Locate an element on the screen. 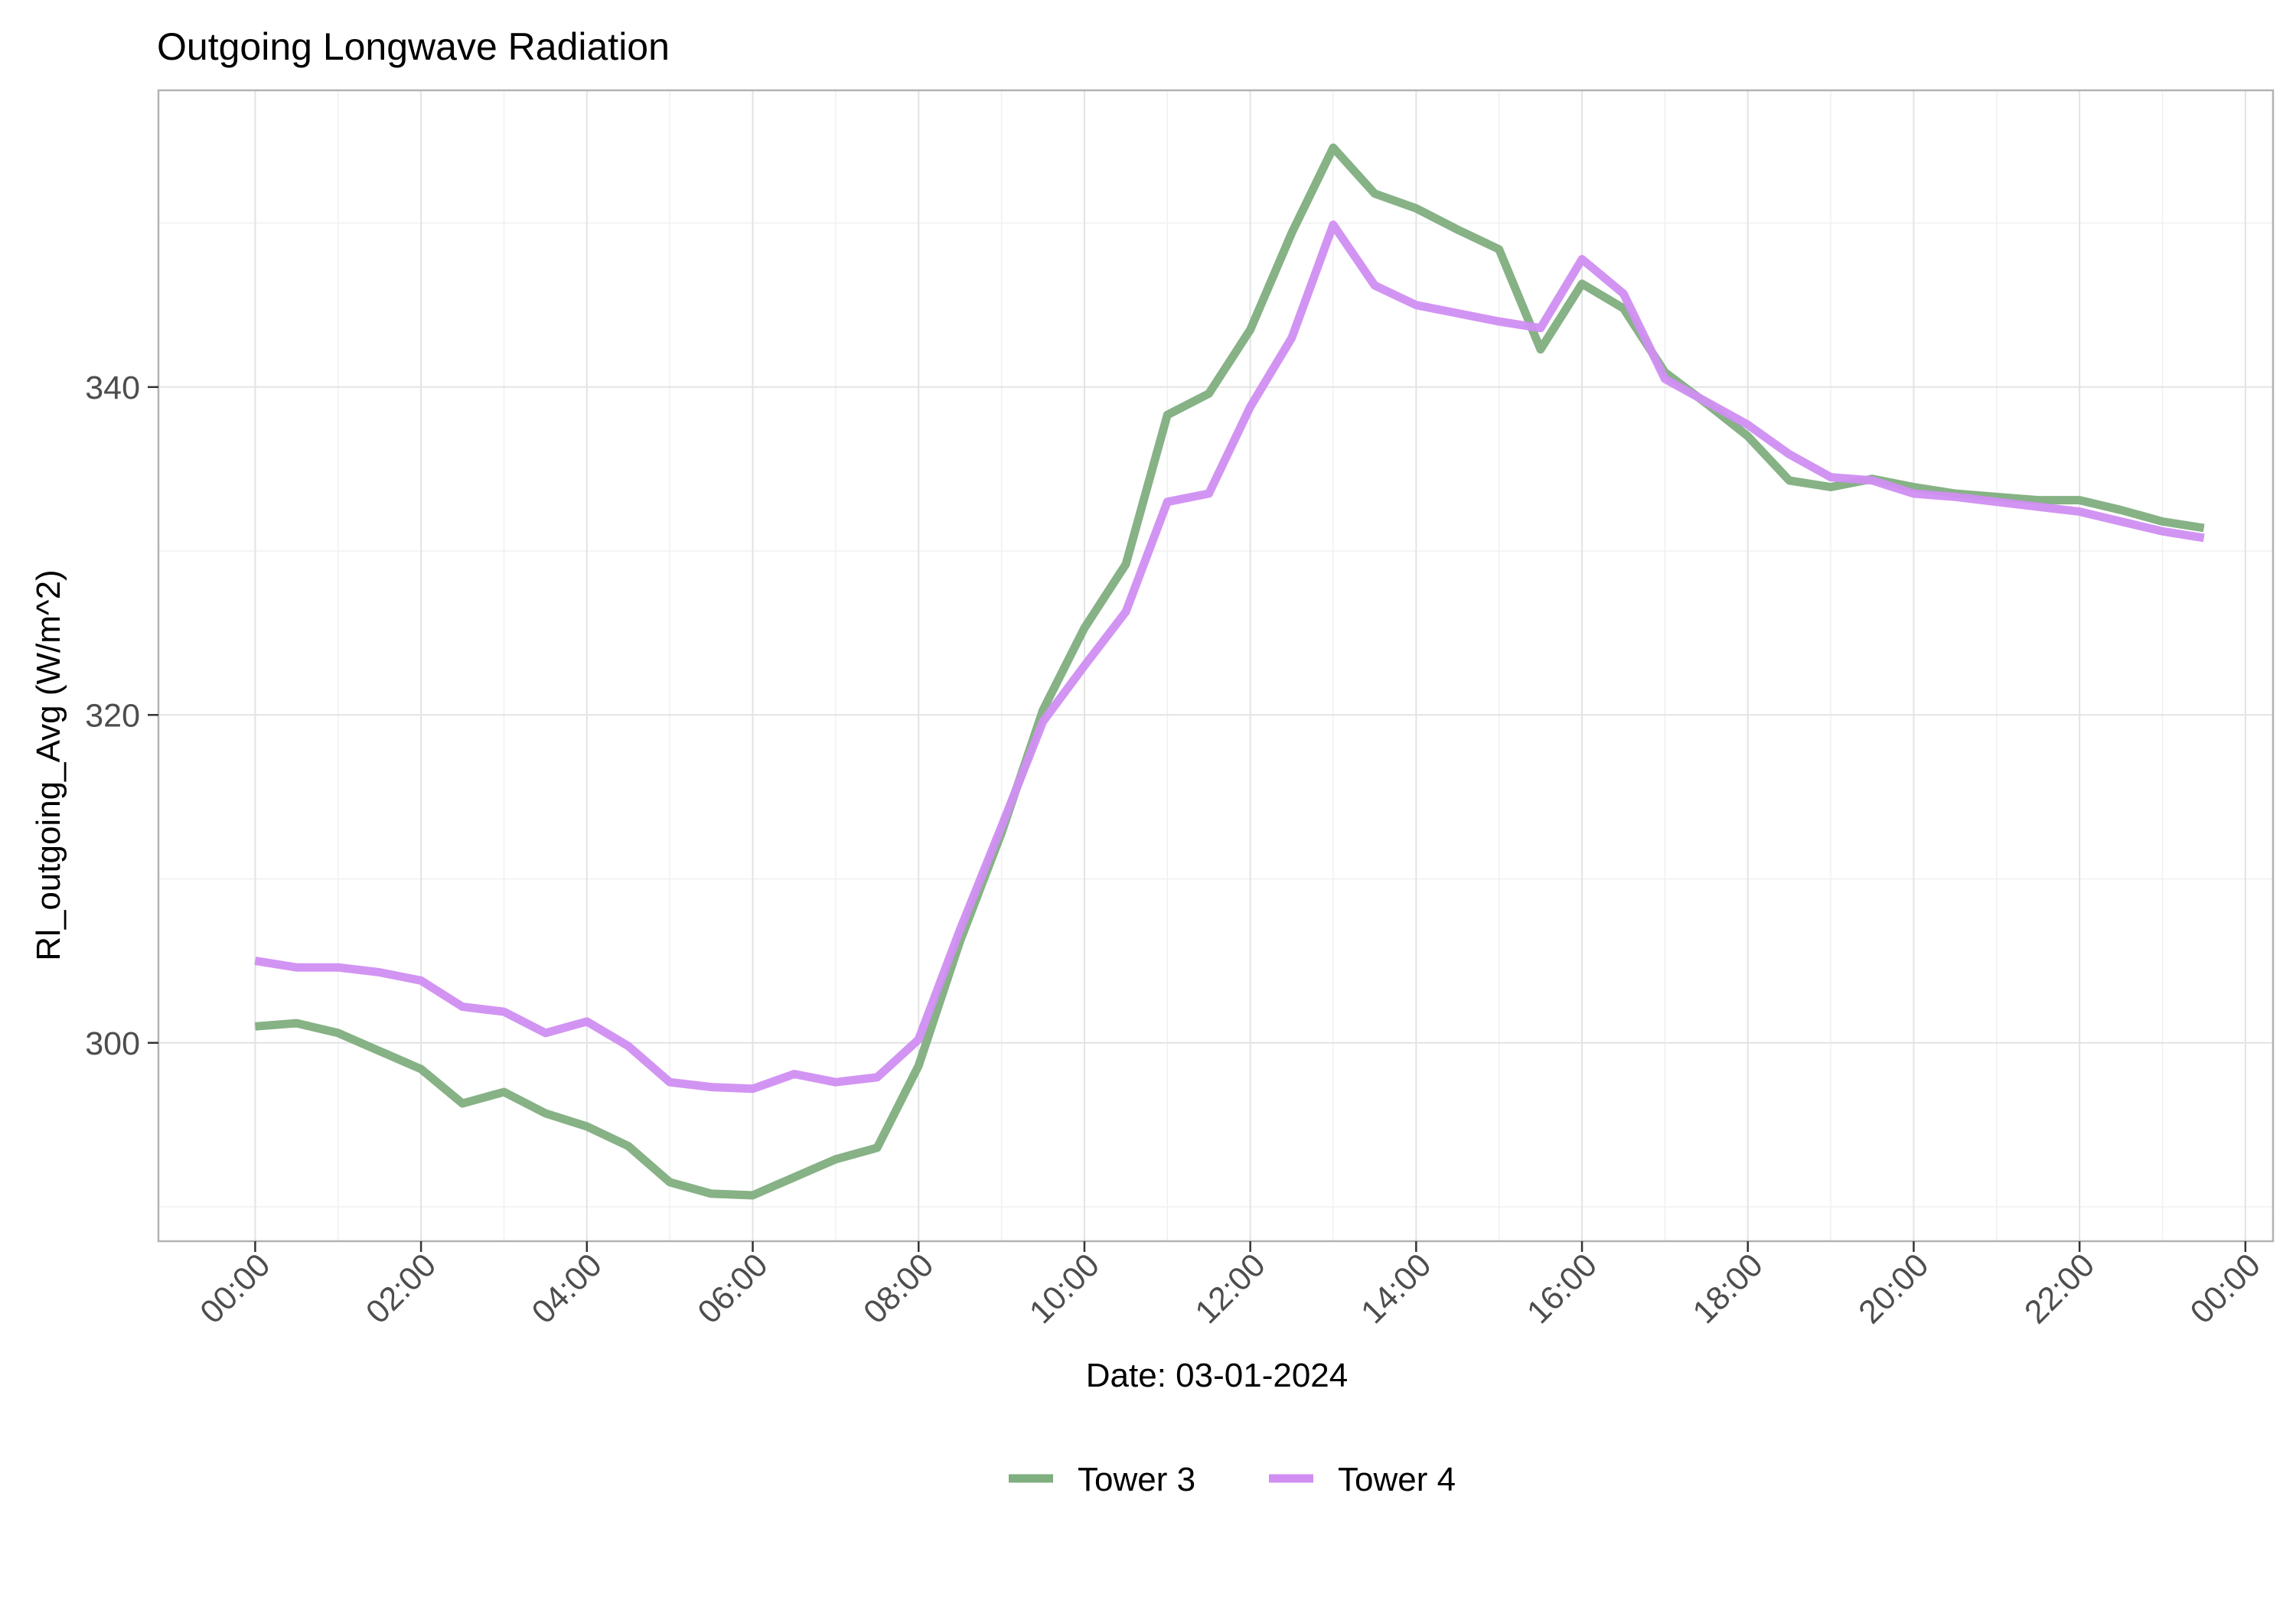  x-axis-label: Date: 03-01-2024 is located at coordinates (1217, 1376).